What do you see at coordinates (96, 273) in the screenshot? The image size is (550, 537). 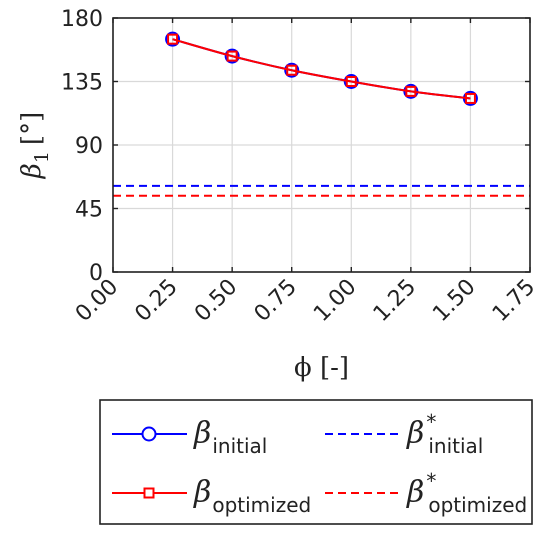 I see `y-tick-label: 0` at bounding box center [96, 273].